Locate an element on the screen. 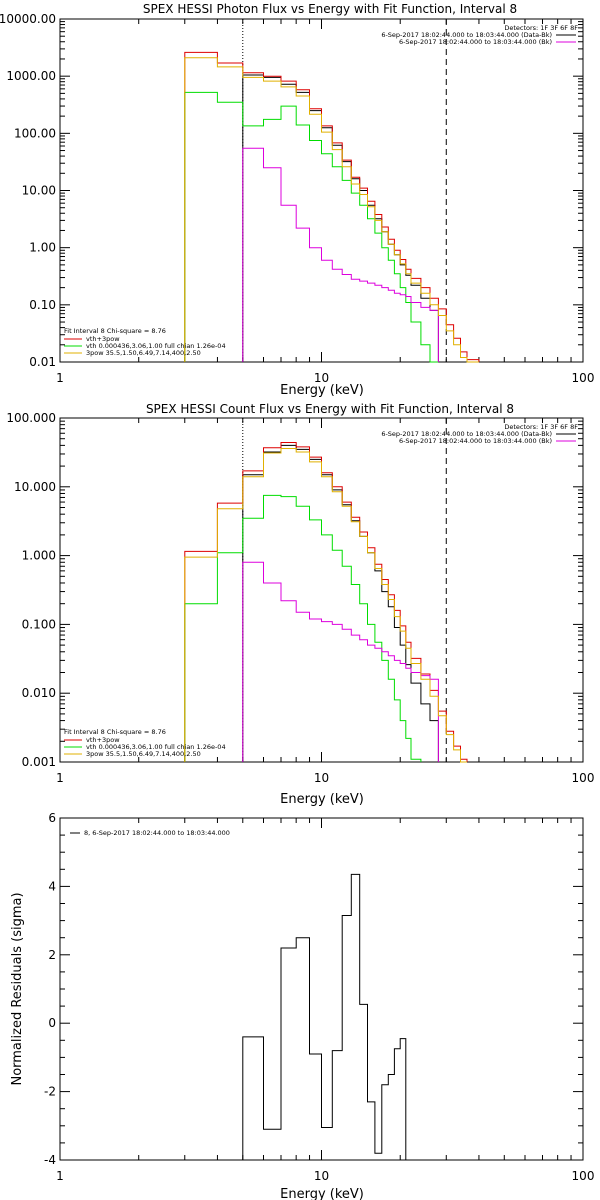 The width and height of the screenshot is (600, 1200). count-flux-xlabel: Energy (keV) is located at coordinates (322, 799).